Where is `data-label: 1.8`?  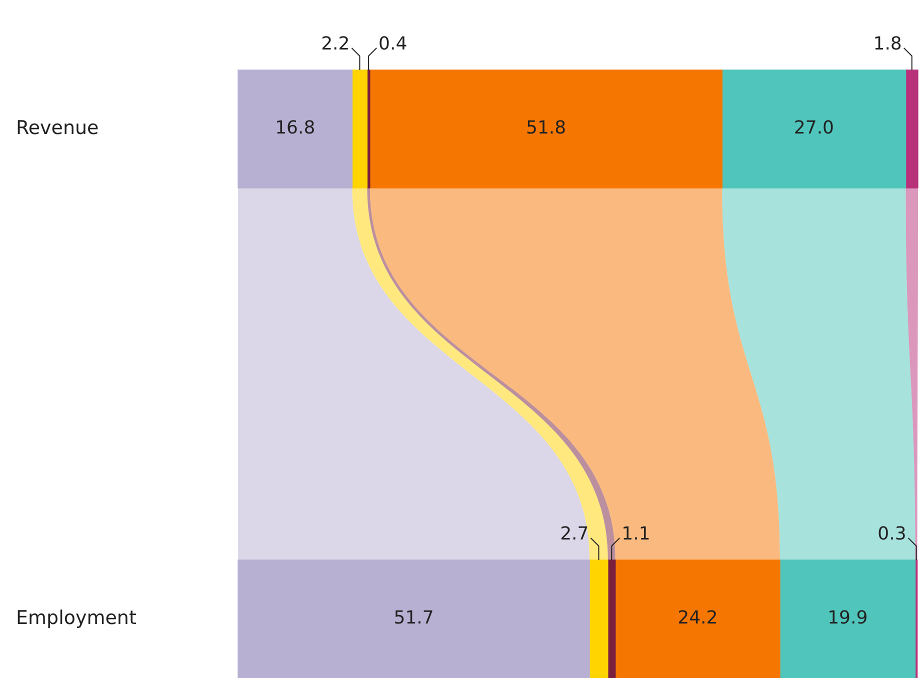 data-label: 1.8 is located at coordinates (887, 44).